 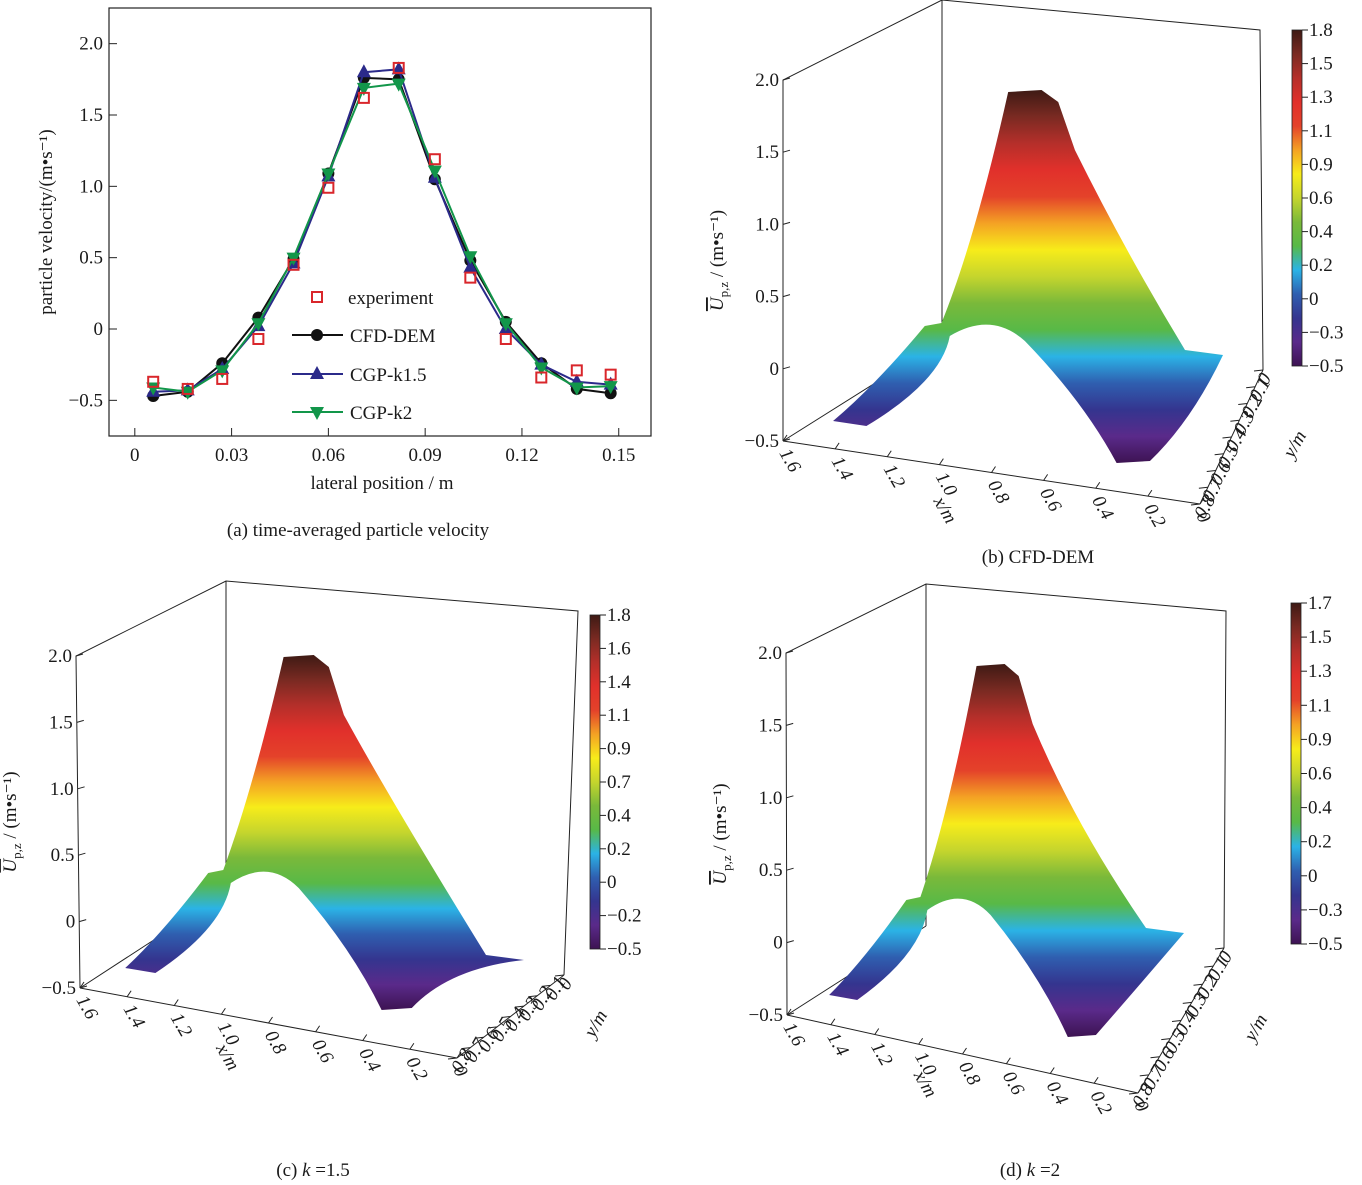 What do you see at coordinates (358, 530) in the screenshot?
I see `panel-caption: (a) time-averaged particle velocity` at bounding box center [358, 530].